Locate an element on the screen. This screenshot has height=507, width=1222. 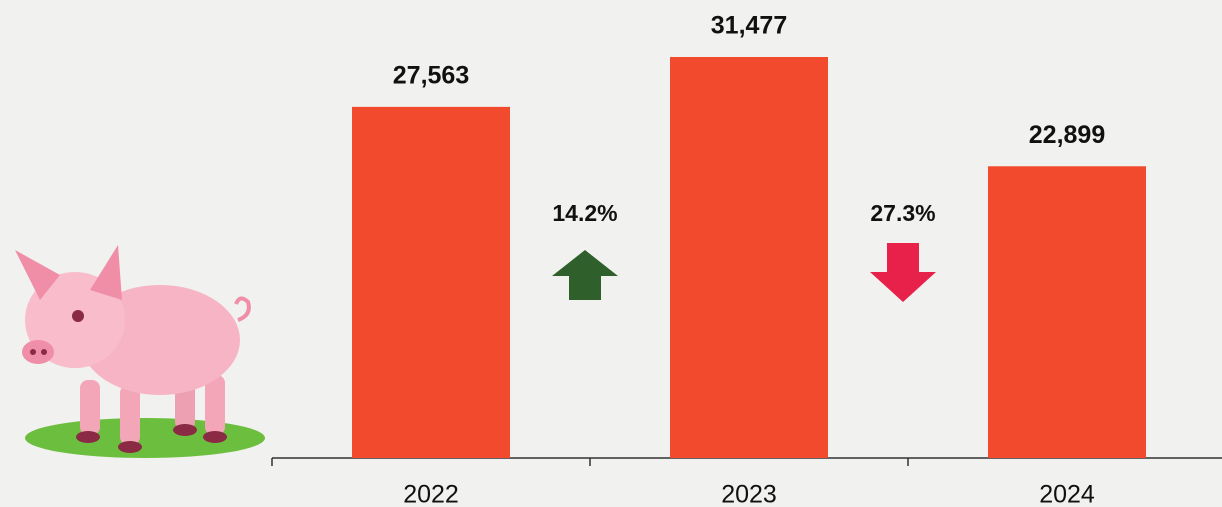
pig-illustration is located at coordinates (140, 351).